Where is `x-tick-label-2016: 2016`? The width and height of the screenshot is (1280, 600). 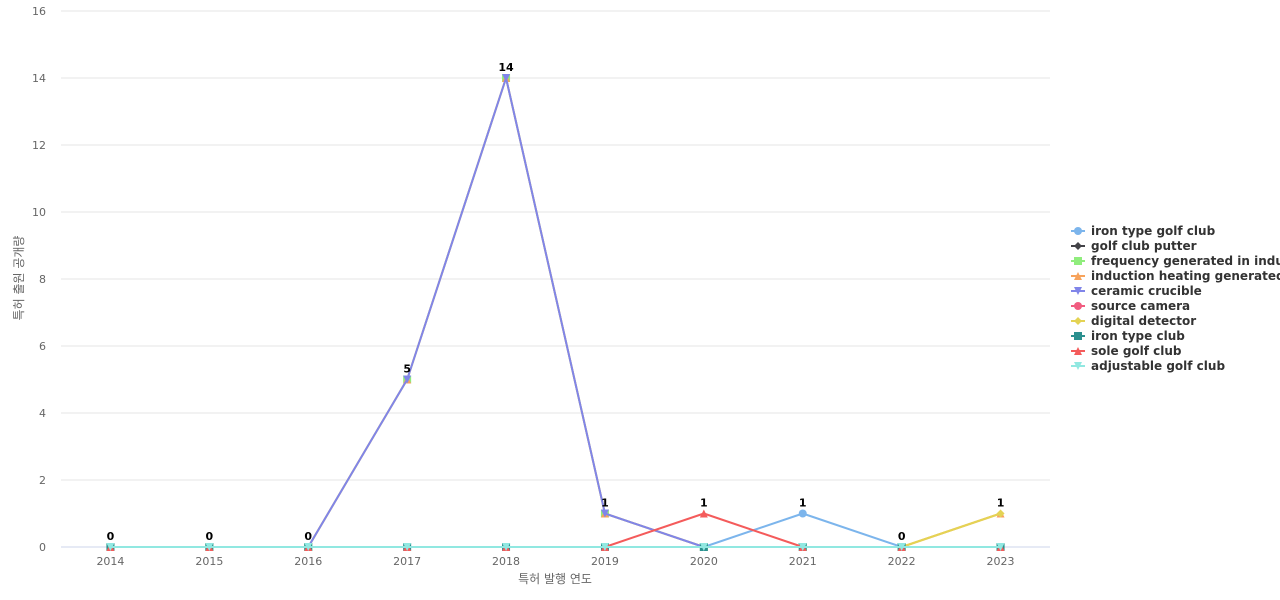
x-tick-label-2016: 2016 is located at coordinates (308, 561).